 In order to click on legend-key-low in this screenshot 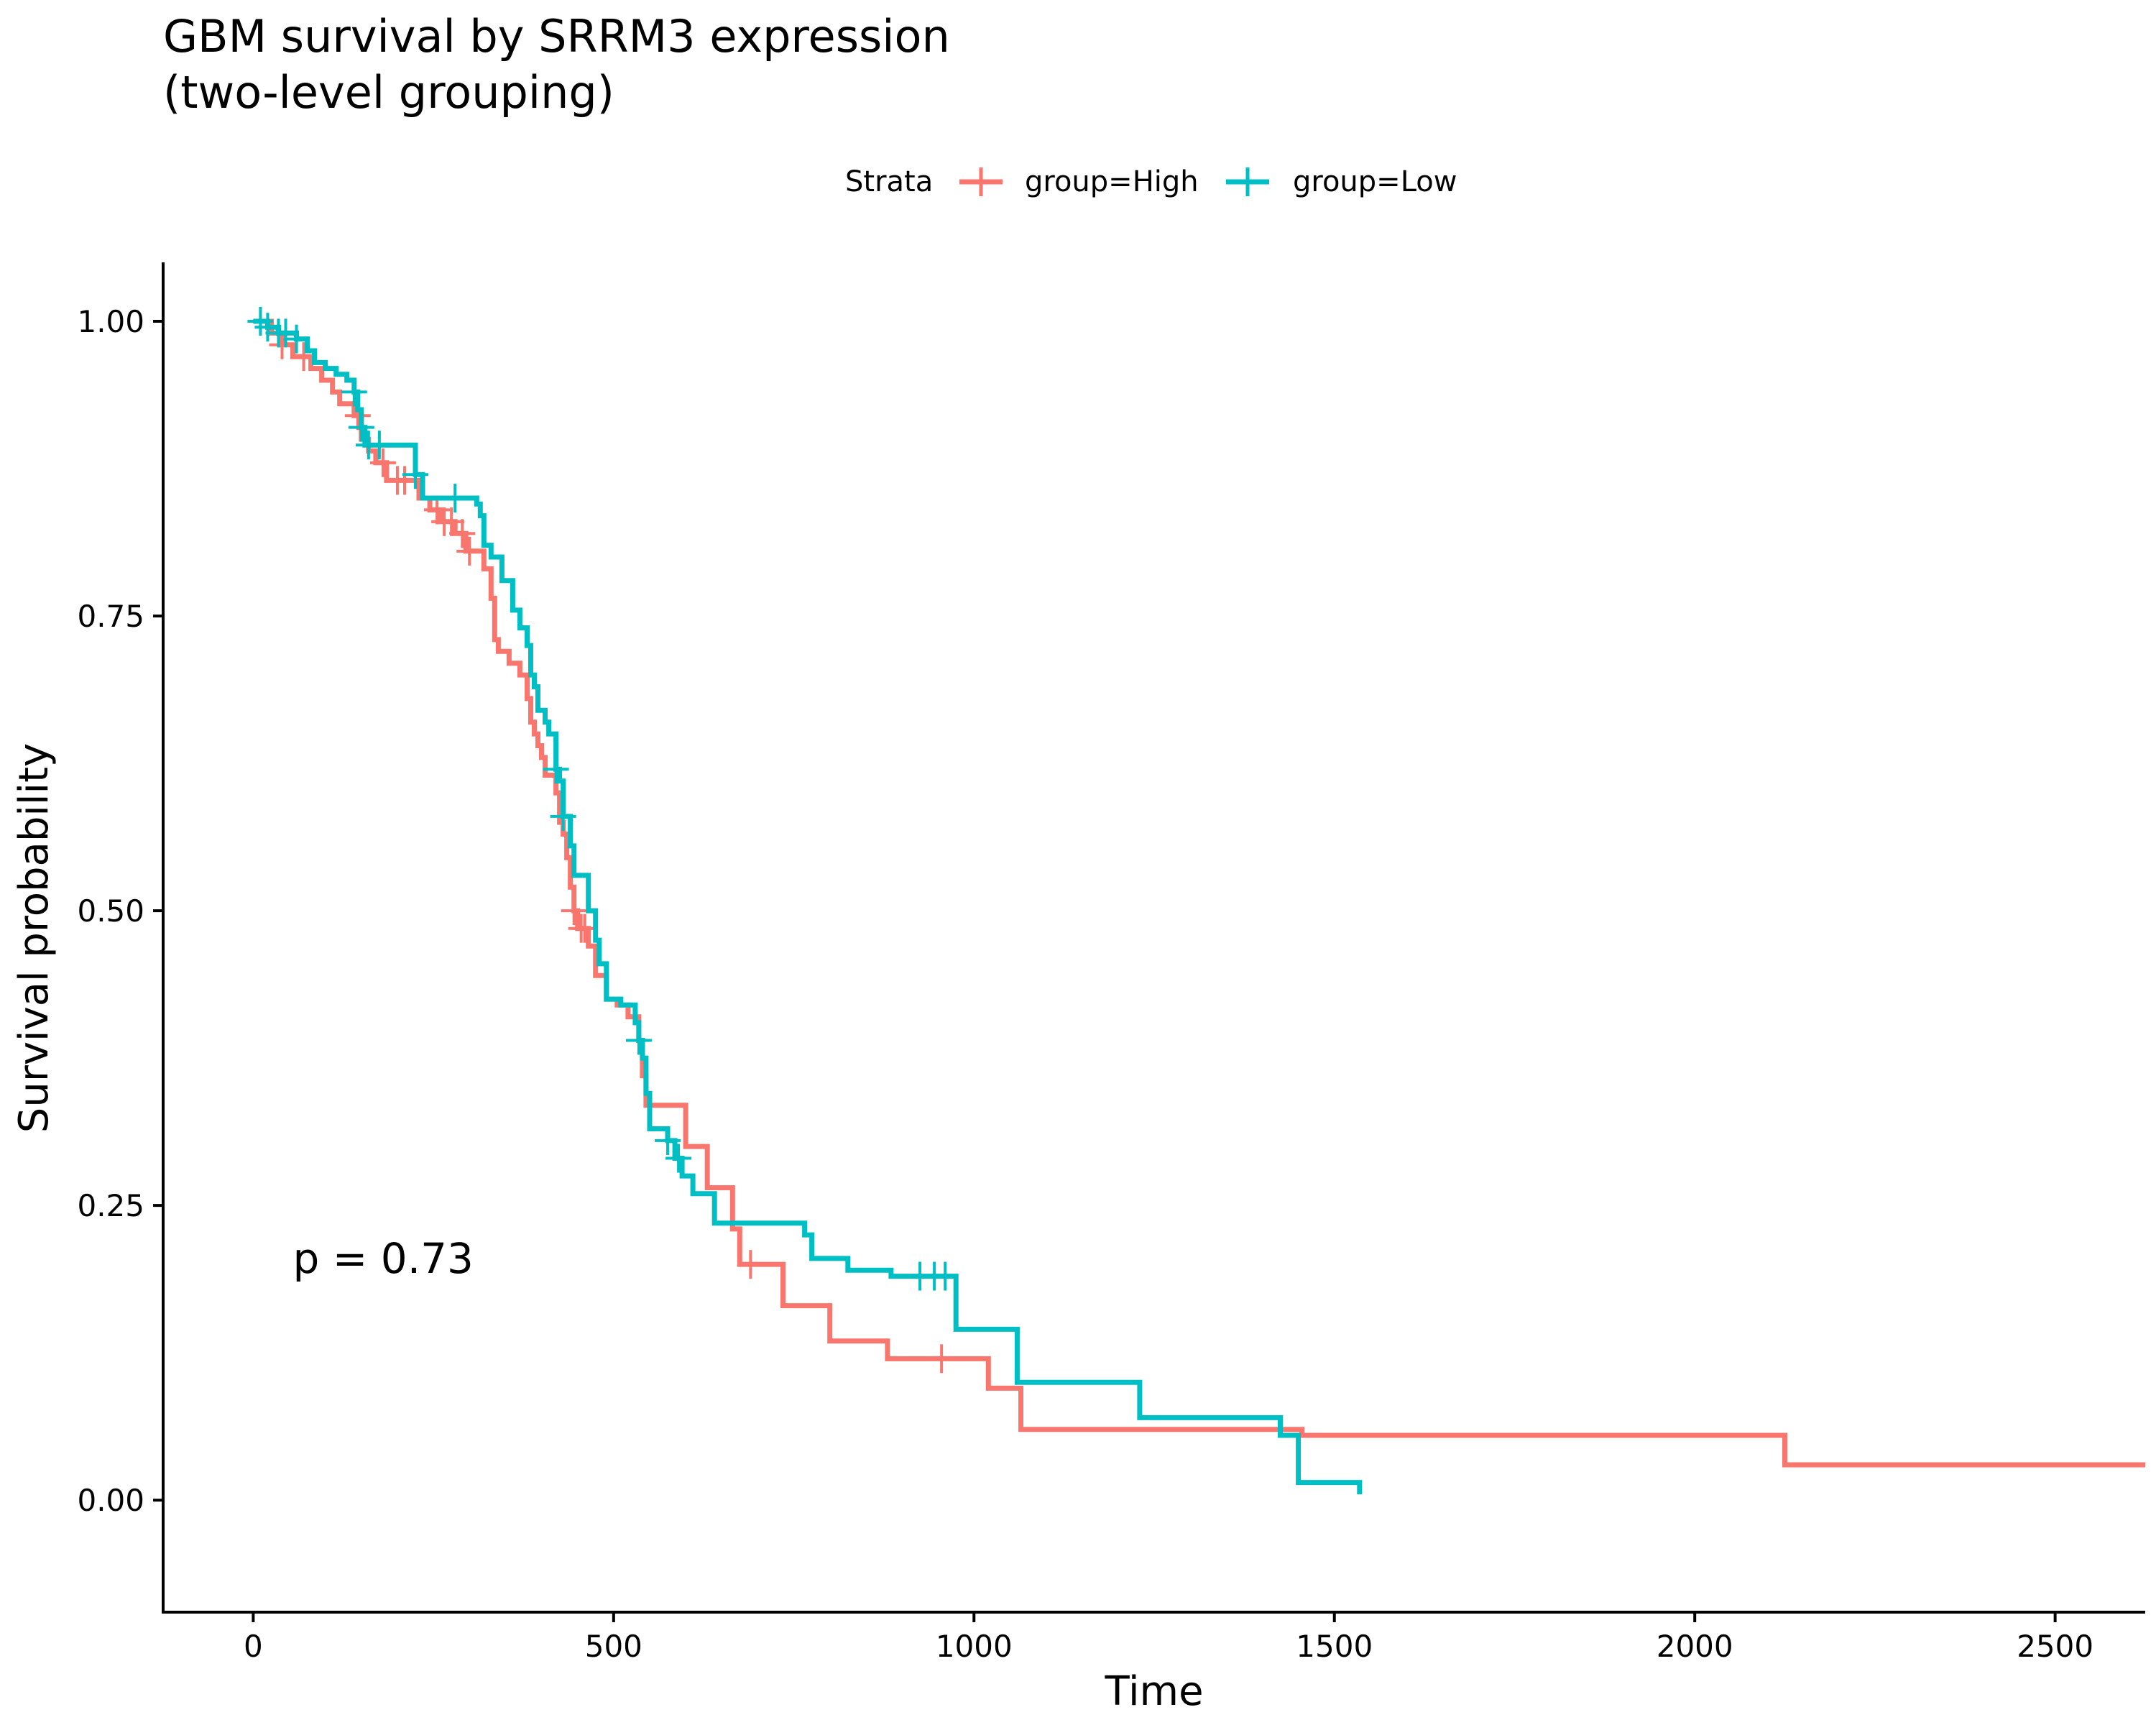, I will do `click(1247, 181)`.